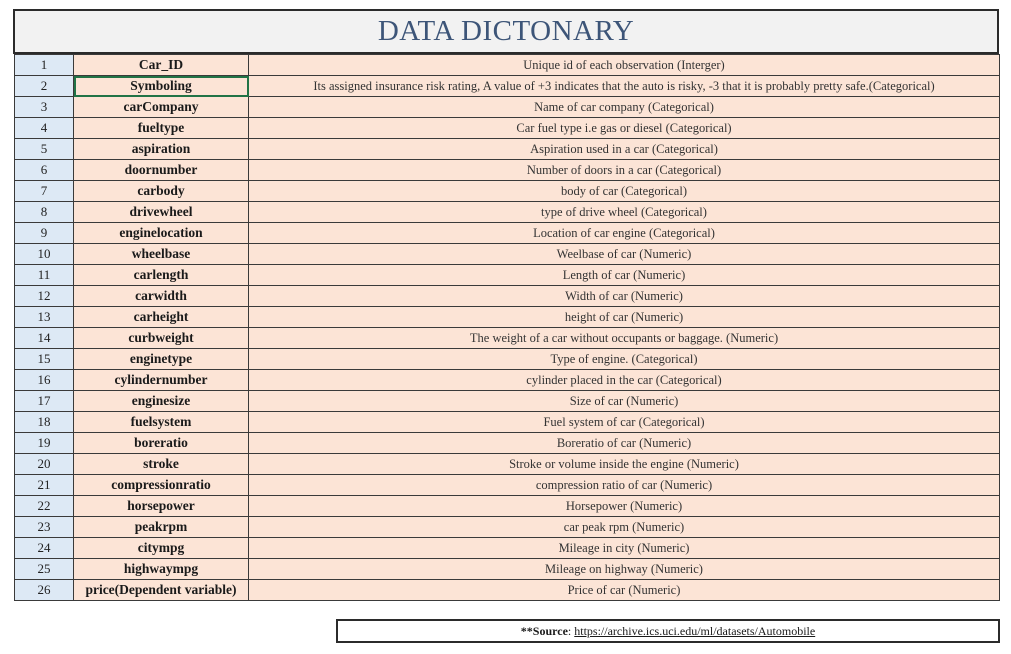  What do you see at coordinates (44, 359) in the screenshot?
I see `row-number-cell: 15` at bounding box center [44, 359].